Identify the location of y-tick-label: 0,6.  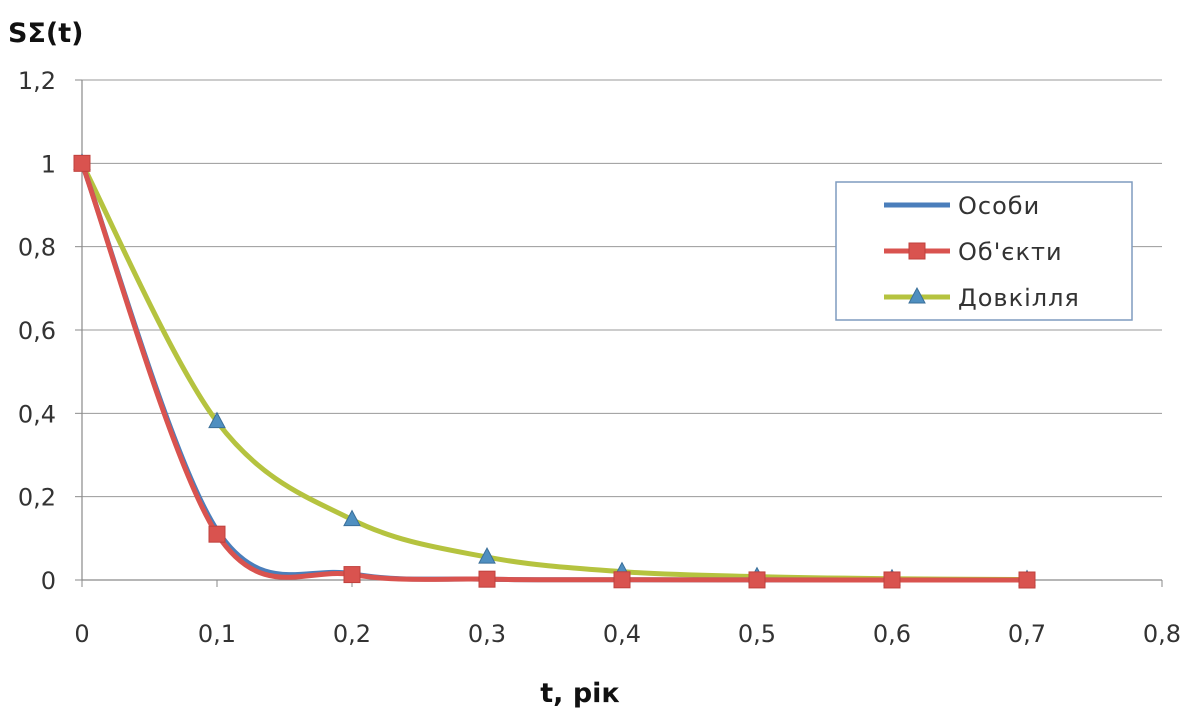
(37, 331).